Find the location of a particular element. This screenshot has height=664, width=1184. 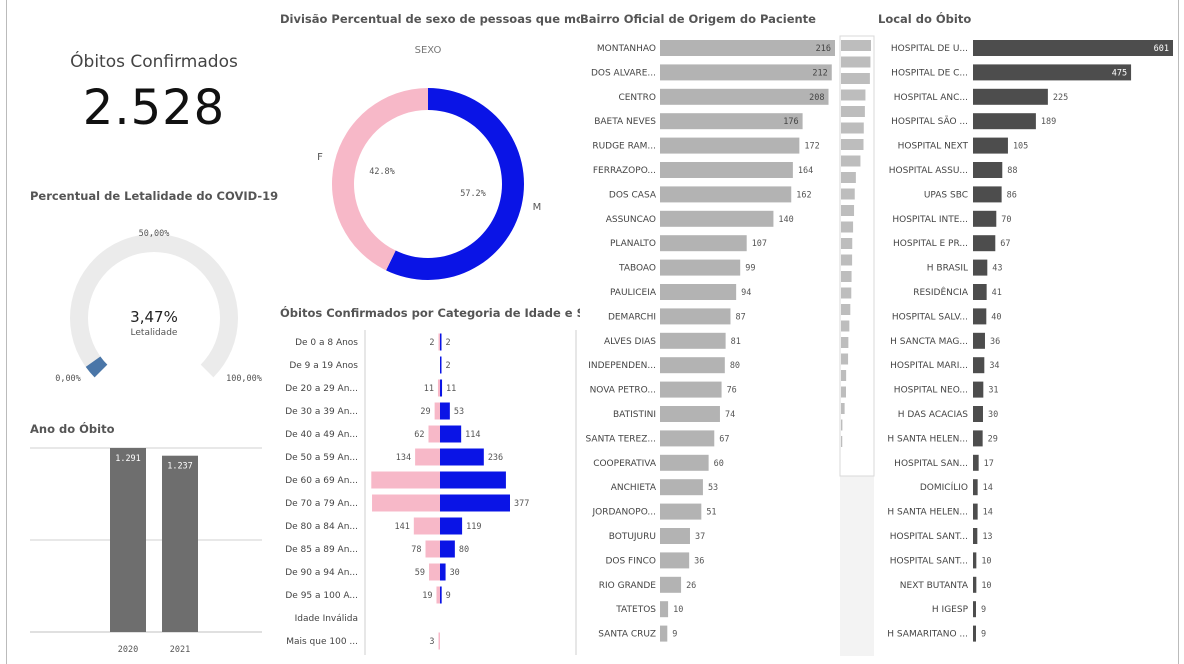

local-bar-value: 17 is located at coordinates (989, 464).